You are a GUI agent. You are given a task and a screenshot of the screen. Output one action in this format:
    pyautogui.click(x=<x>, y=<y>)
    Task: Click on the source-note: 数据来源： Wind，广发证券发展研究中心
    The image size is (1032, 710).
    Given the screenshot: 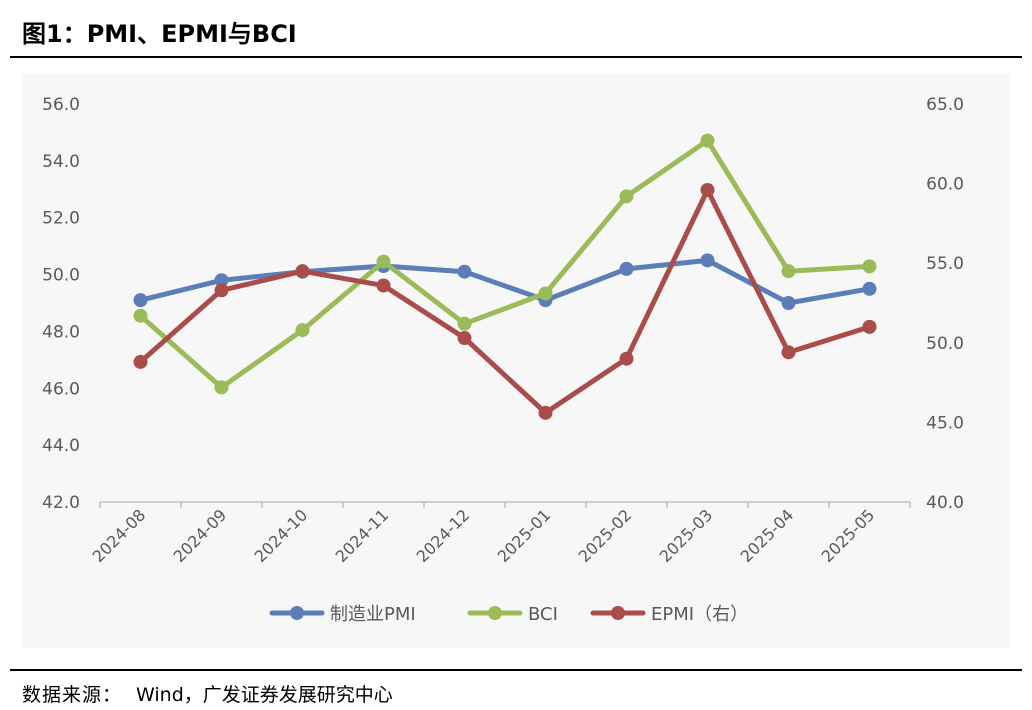 What is the action you would take?
    pyautogui.click(x=207, y=693)
    